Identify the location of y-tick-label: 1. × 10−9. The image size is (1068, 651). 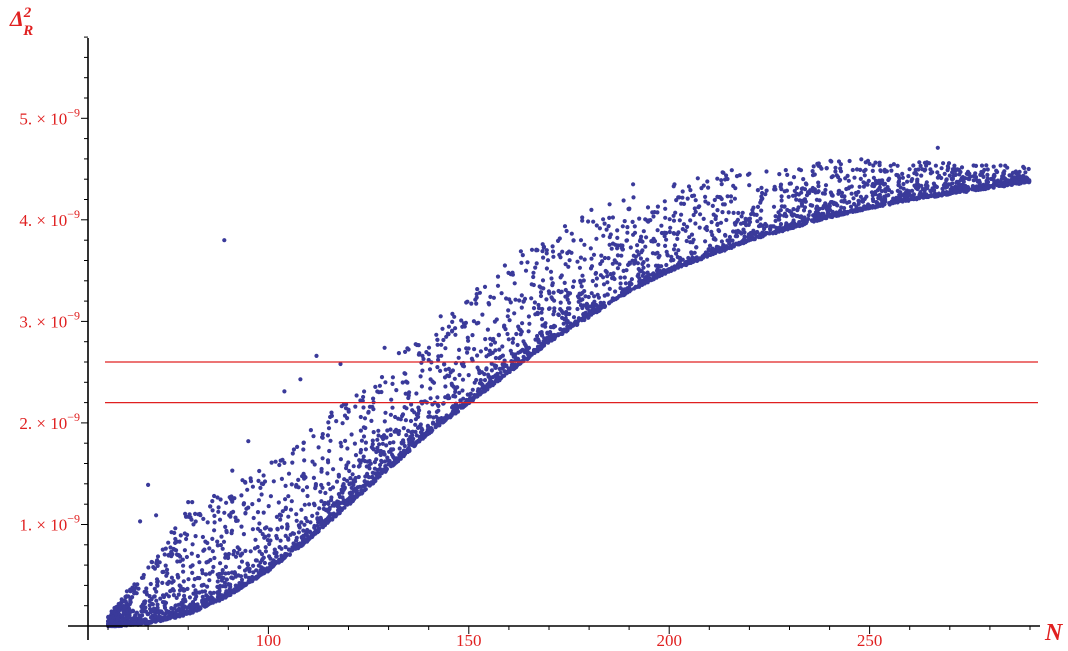
(49, 523).